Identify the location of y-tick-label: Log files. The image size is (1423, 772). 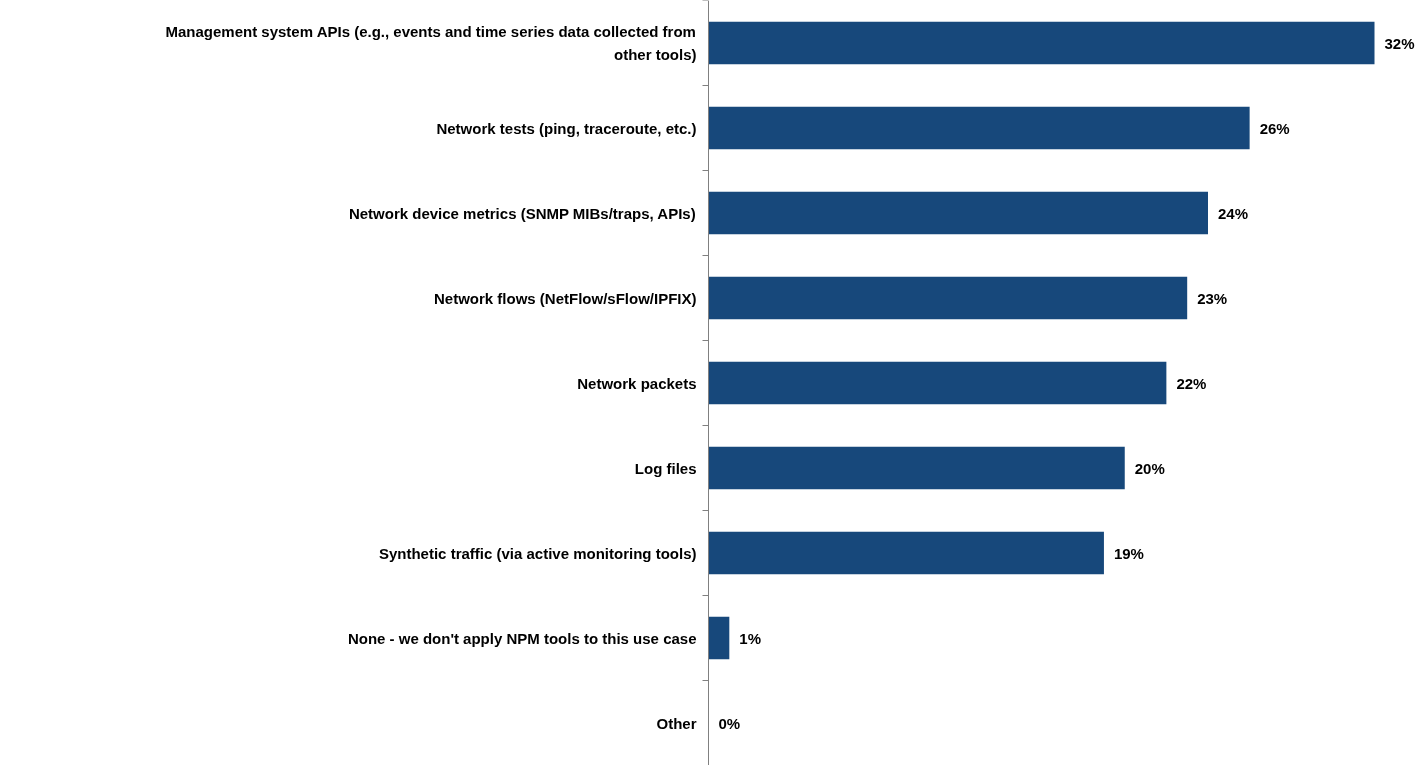
(665, 468).